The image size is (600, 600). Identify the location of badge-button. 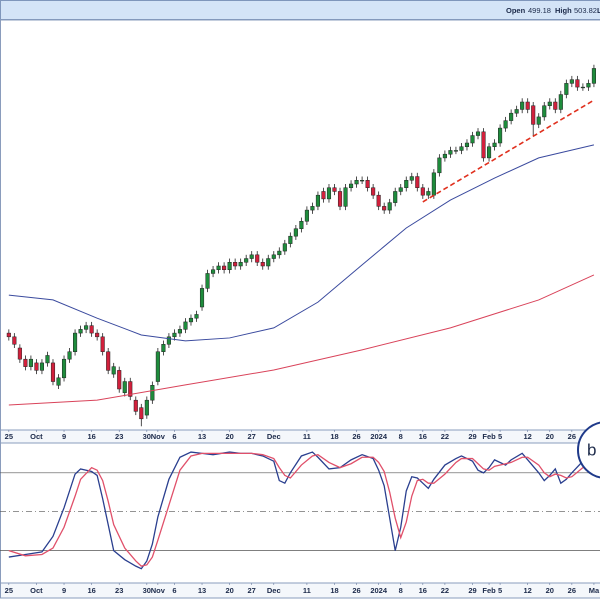
(588, 450).